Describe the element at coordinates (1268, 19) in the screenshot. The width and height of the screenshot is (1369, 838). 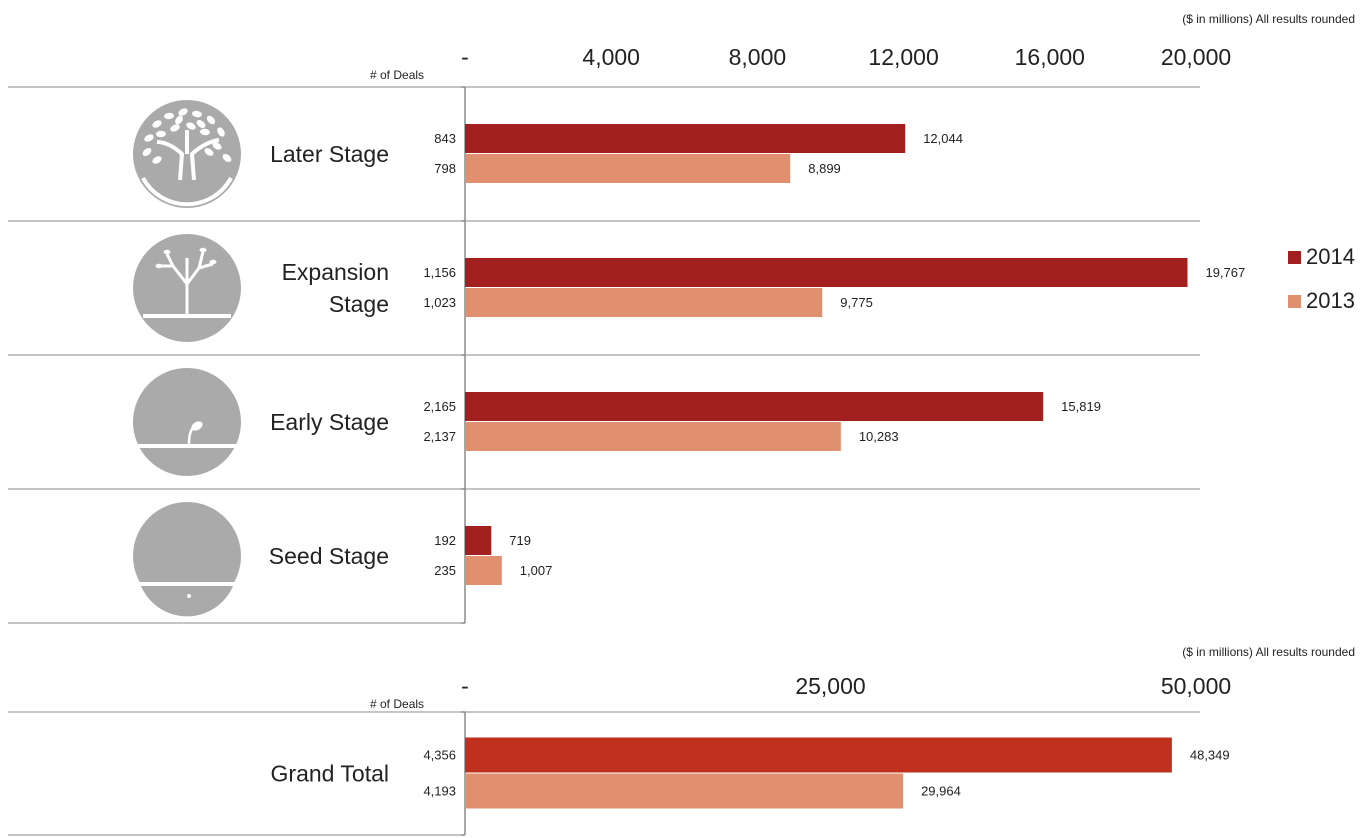
I see `top-unit-note: ($ in millions) All results rounded` at that location.